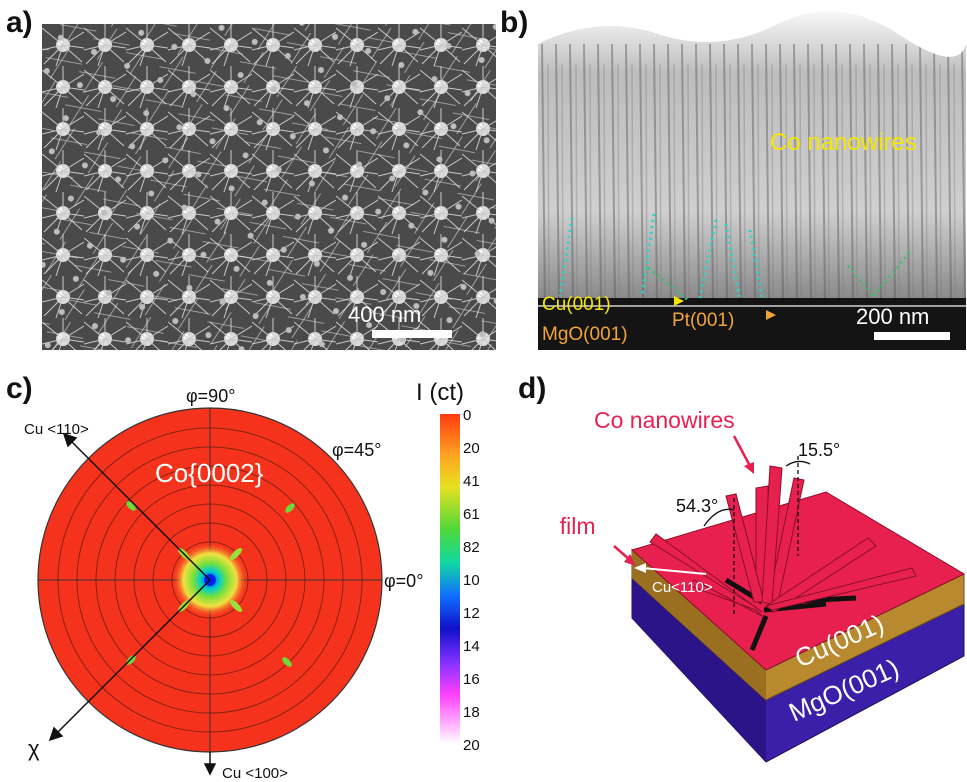  What do you see at coordinates (56, 429) in the screenshot?
I see `axis-cu110-label: Cu <110>` at bounding box center [56, 429].